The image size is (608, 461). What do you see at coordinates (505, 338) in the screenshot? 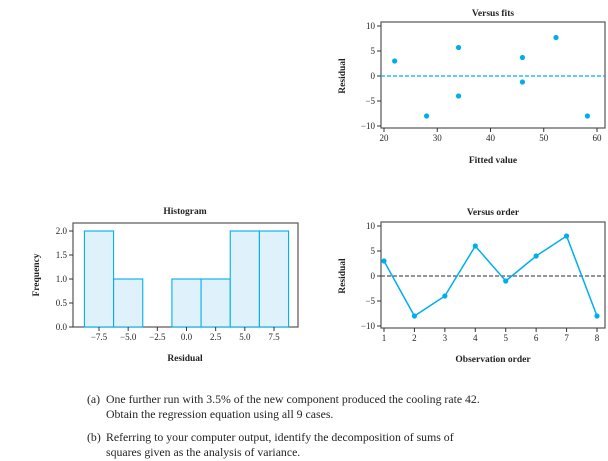
I see `versus-order-xtick-label: 5` at bounding box center [505, 338].